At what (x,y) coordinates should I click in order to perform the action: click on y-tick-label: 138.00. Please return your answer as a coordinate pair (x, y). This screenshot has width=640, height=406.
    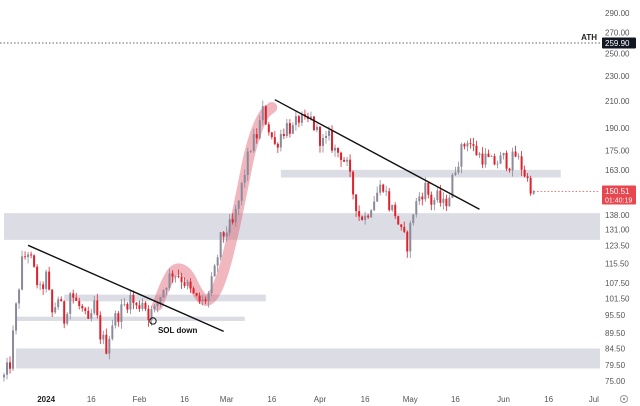
    Looking at the image, I should click on (617, 215).